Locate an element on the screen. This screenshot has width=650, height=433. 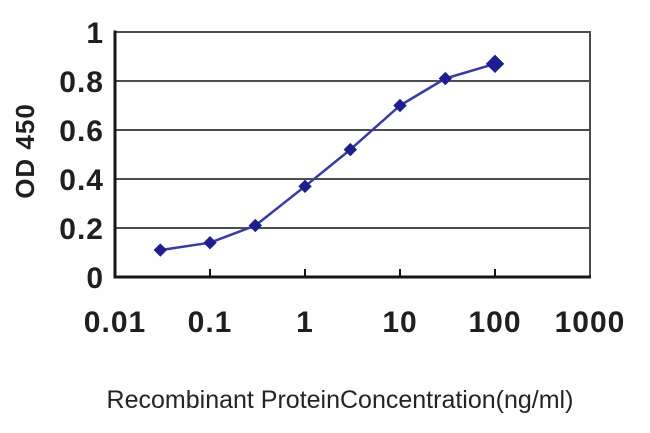
y-axis-label: OD 450 is located at coordinates (25, 151).